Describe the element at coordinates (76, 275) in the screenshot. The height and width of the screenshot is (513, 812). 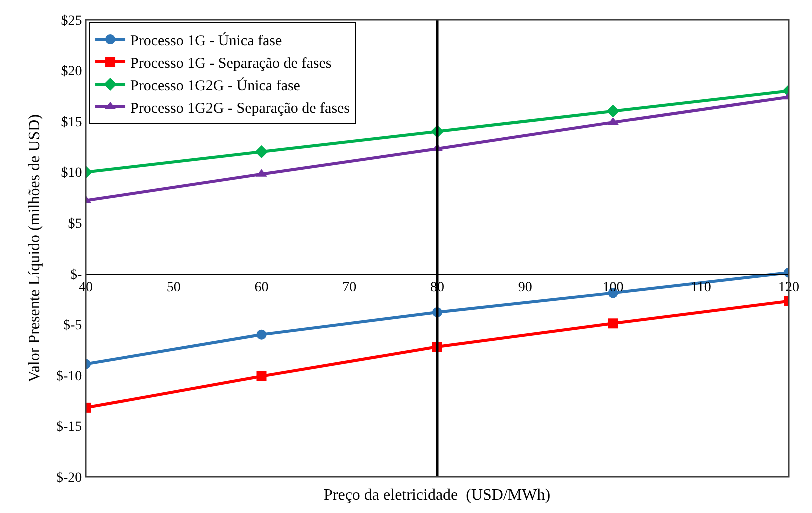
I see `y-tick-label: $-` at that location.